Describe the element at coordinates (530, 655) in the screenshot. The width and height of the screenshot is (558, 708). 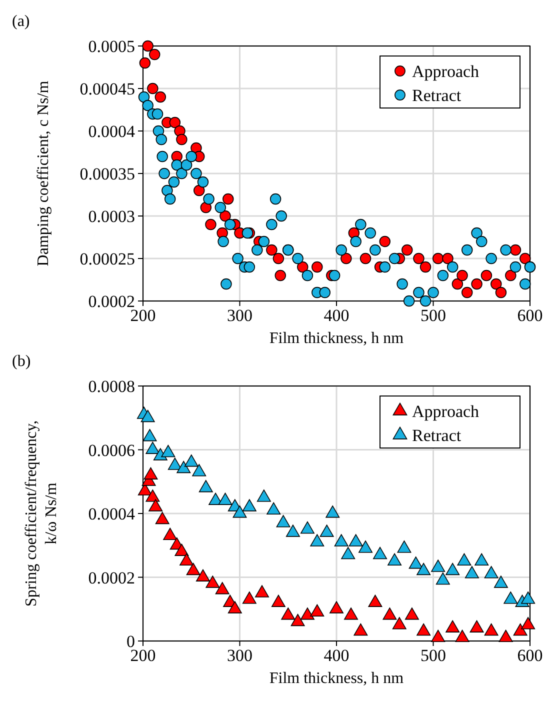
I see `x-tick-label: 600` at that location.